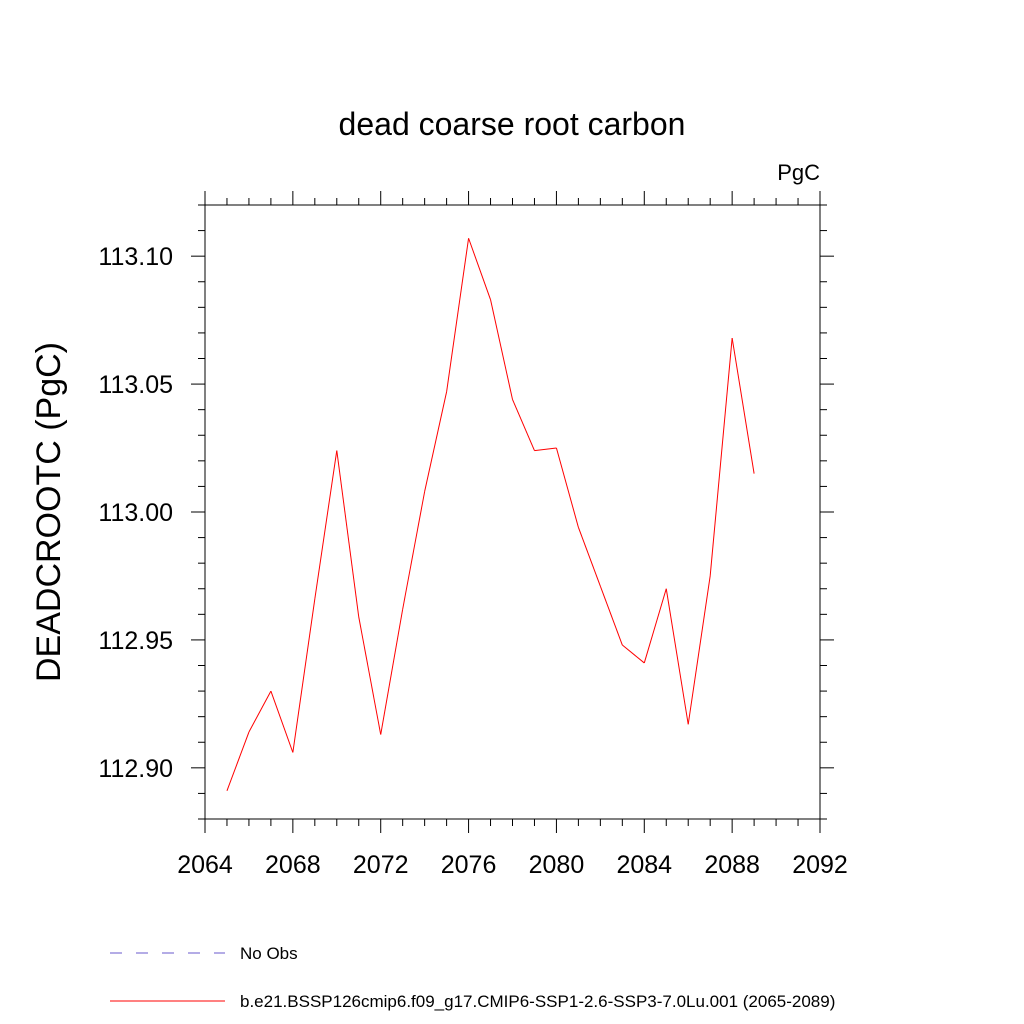  Describe the element at coordinates (205, 865) in the screenshot. I see `x-tick-label: 2064` at that location.